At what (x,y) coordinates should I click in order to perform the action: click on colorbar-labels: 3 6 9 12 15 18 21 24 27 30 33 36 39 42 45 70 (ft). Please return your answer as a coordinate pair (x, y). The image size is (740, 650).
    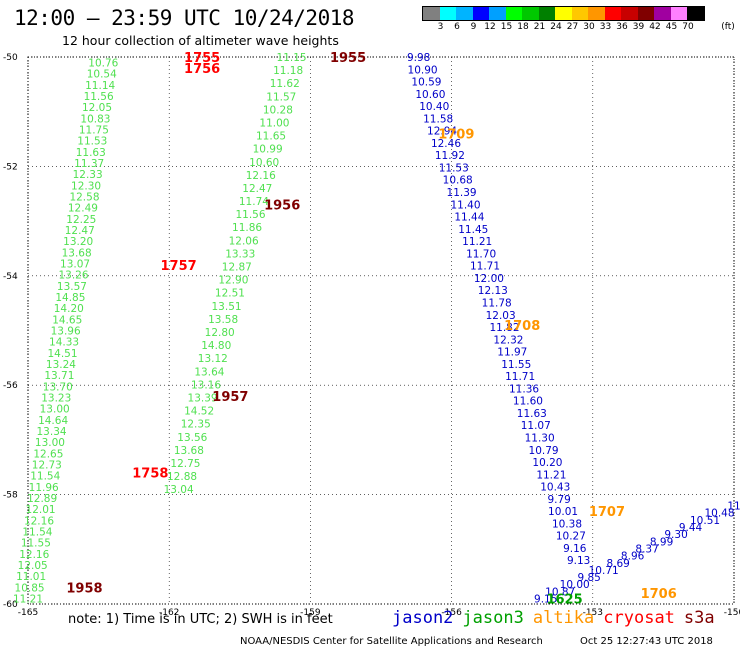
    Looking at the image, I should click on (581, 28).